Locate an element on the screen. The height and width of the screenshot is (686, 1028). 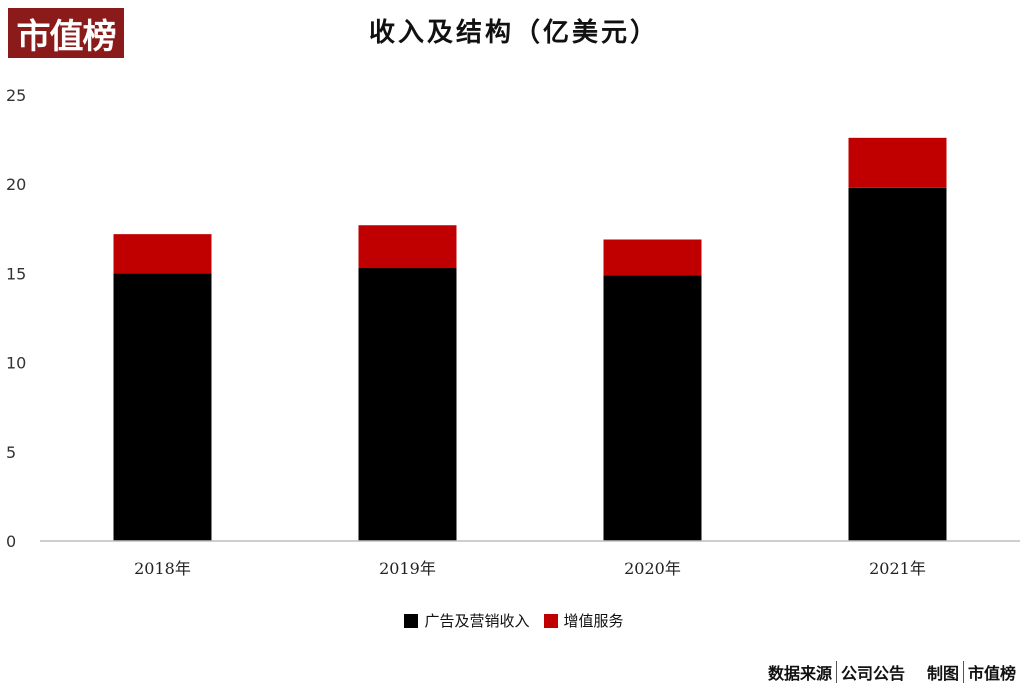
legend: 广告及营销收入 增值服务 is located at coordinates (514, 620).